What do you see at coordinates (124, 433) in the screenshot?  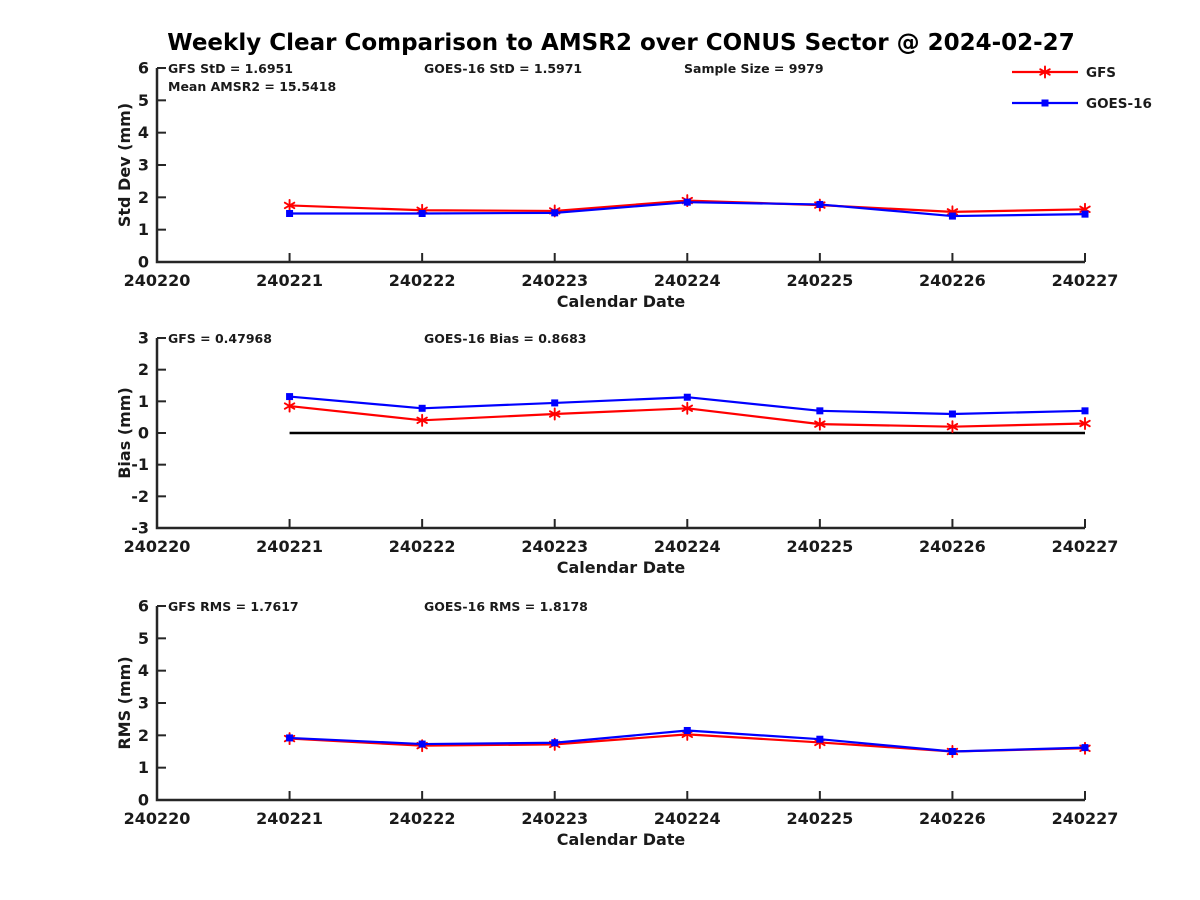 I see `y-axis-title: Bias (mm)` at bounding box center [124, 433].